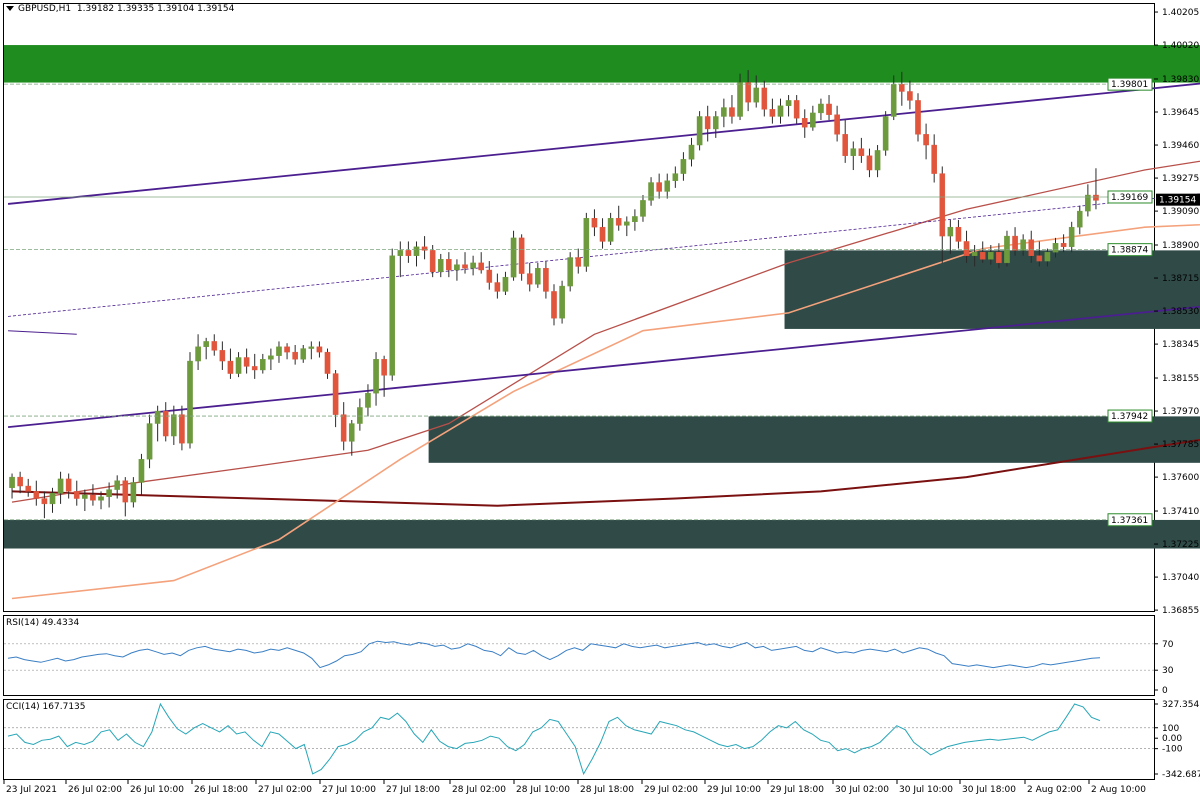  Describe the element at coordinates (95, 790) in the screenshot. I see `time-tick-label: 26 Jul 02:00` at that location.